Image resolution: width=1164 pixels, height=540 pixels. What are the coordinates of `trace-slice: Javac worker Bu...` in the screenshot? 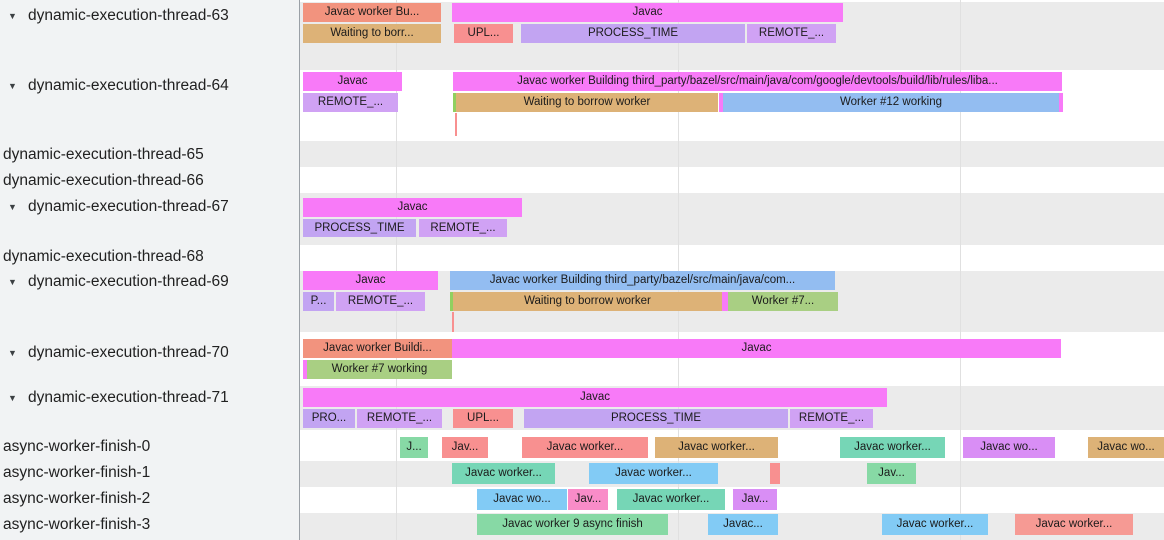 It's located at (372, 12).